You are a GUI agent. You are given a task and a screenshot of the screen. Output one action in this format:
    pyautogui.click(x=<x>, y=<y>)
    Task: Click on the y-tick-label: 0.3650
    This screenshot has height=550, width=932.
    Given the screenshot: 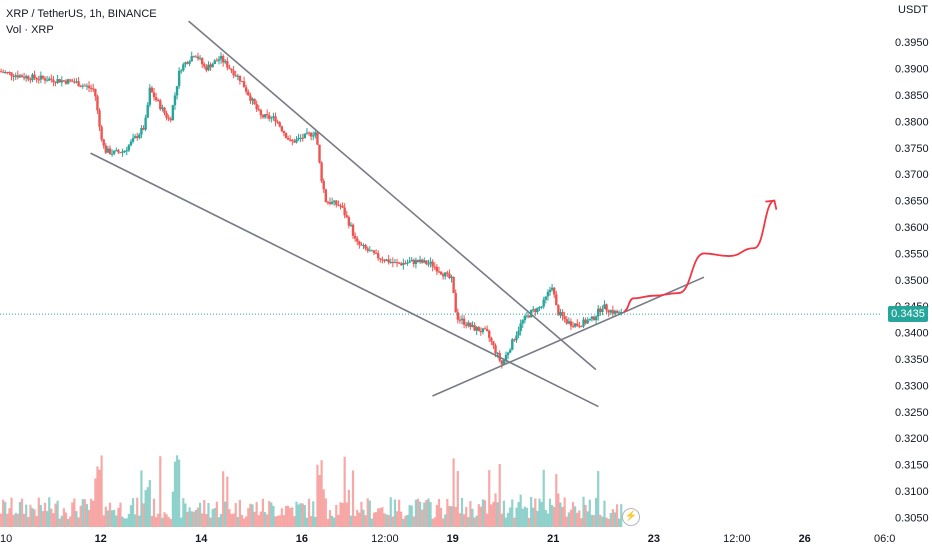 What is the action you would take?
    pyautogui.click(x=912, y=202)
    